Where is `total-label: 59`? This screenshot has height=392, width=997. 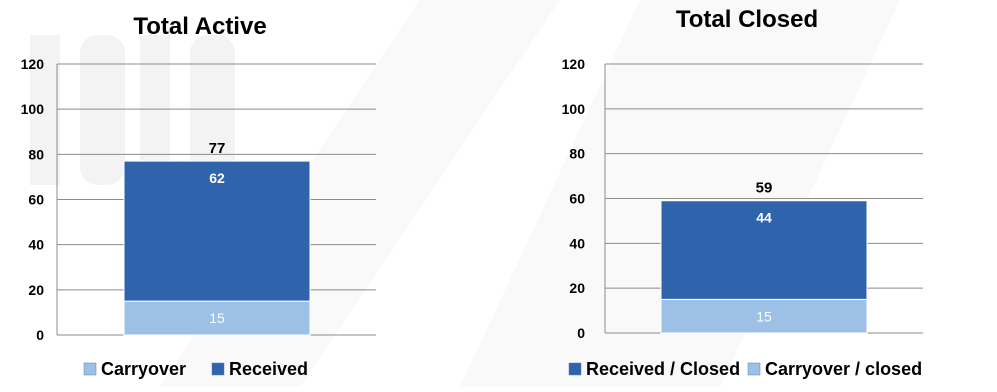 total-label: 59 is located at coordinates (764, 188).